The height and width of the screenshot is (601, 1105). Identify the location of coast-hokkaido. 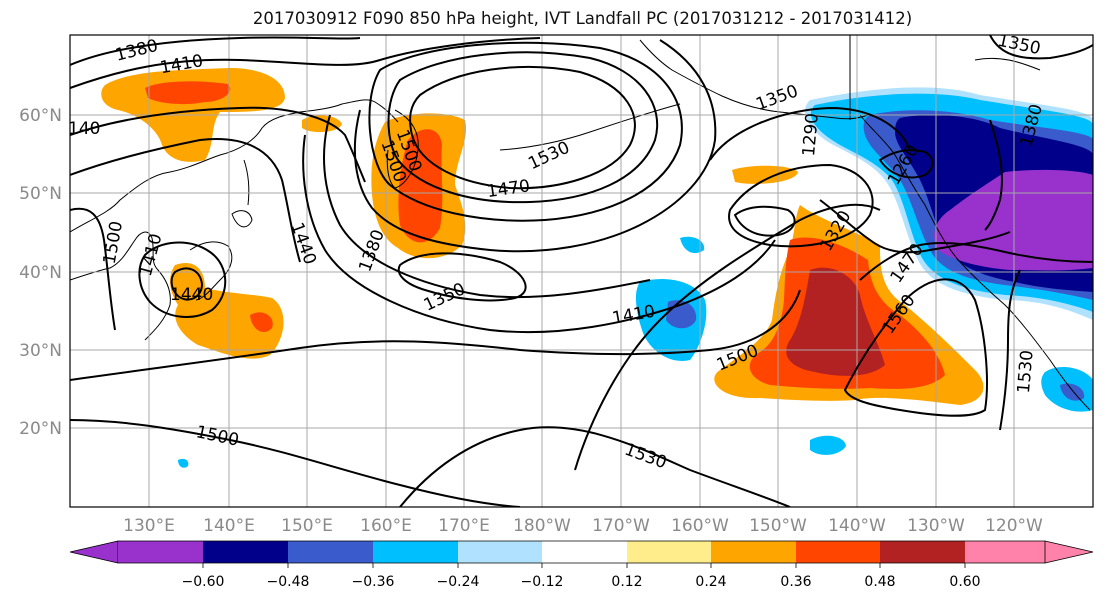
(242, 219).